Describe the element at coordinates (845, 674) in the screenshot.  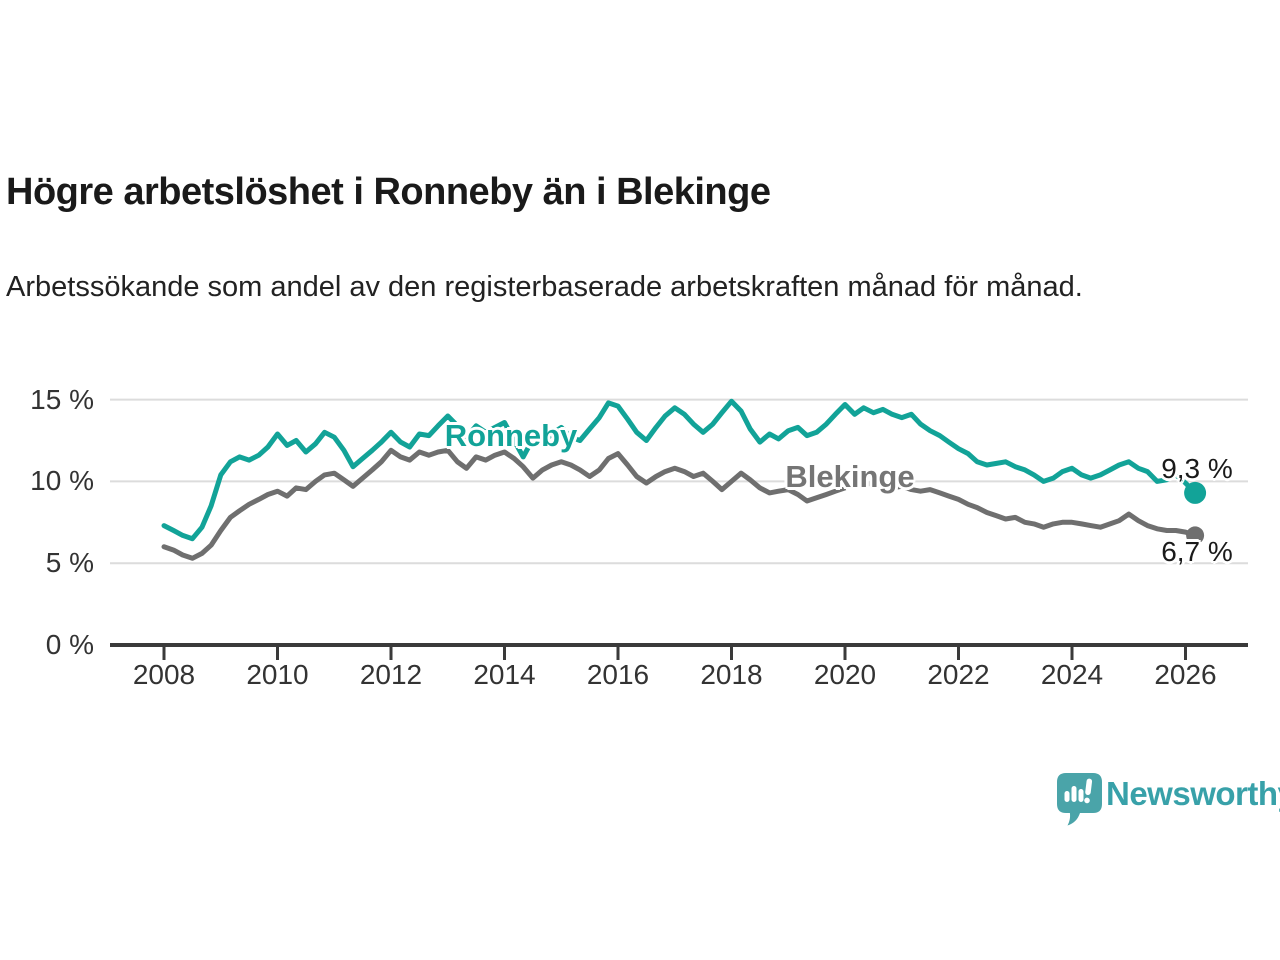
I see `x-tick-label: 2020` at that location.